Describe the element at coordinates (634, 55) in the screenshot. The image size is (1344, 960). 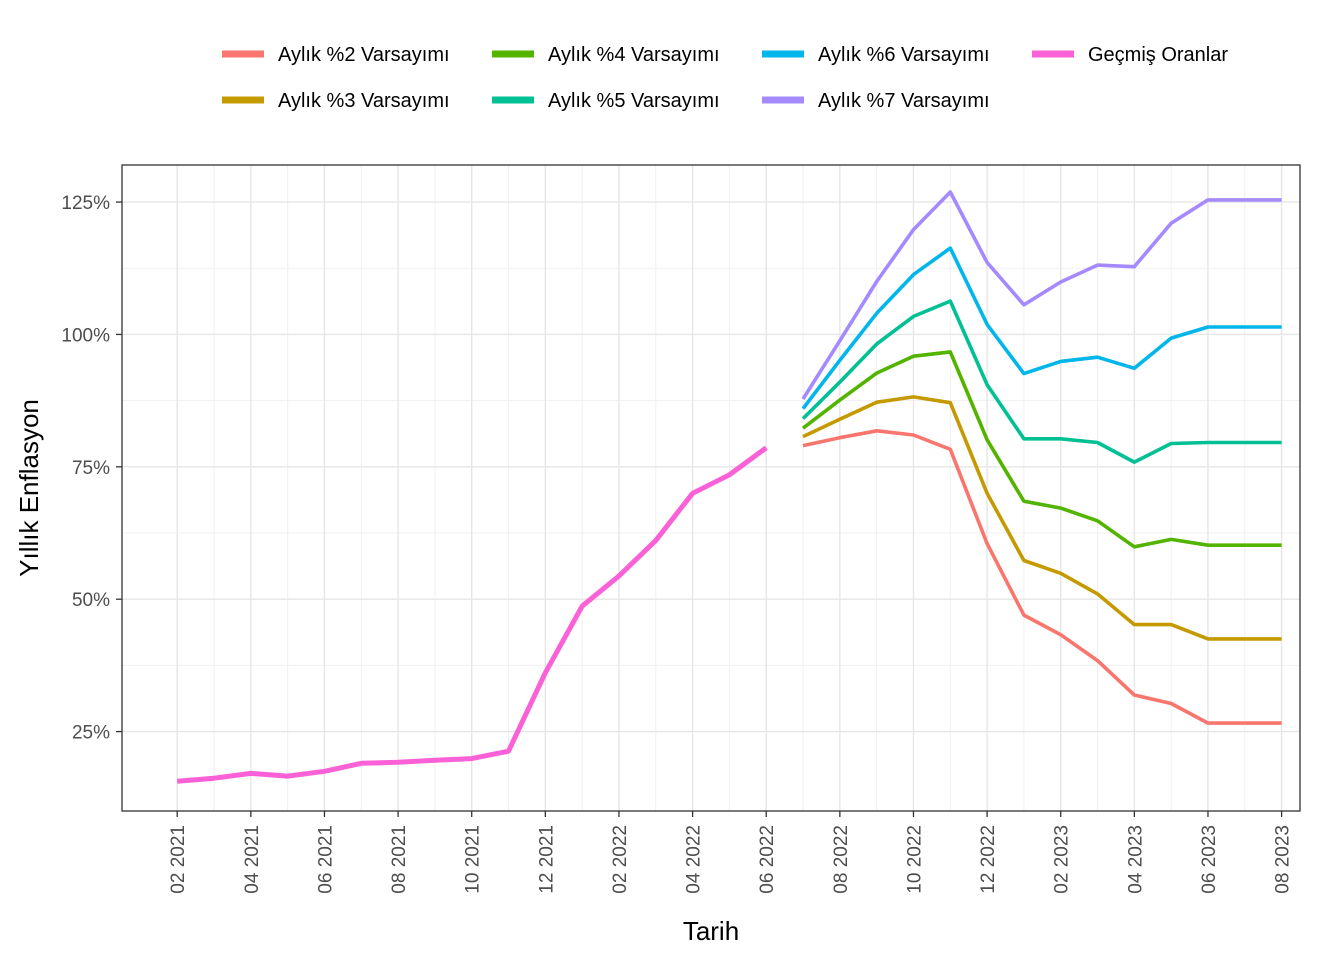
I see `legend-label: Aylık %4 Varsayımı` at that location.